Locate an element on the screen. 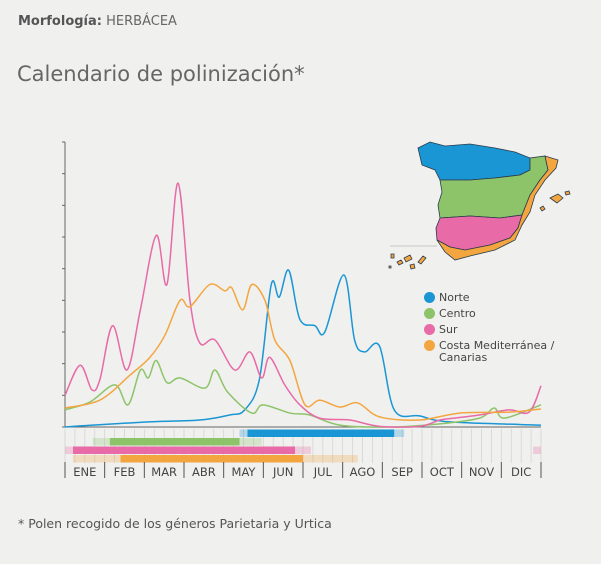 This screenshot has width=601, height=564. map-region-norte is located at coordinates (474, 161).